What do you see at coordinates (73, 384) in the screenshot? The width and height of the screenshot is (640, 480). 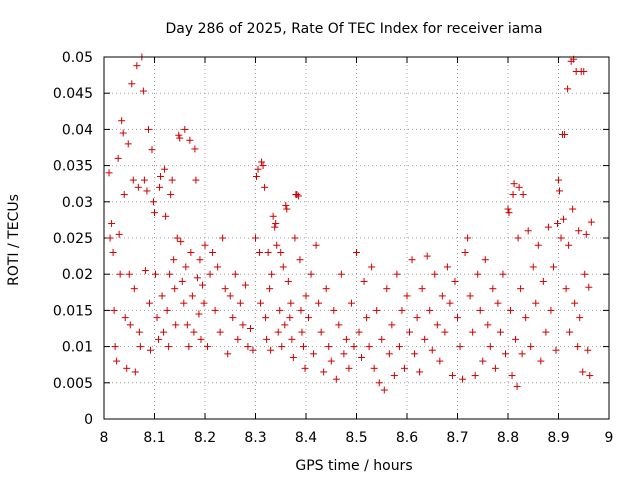 I see `y-tick-label: 0.005` at bounding box center [73, 384].